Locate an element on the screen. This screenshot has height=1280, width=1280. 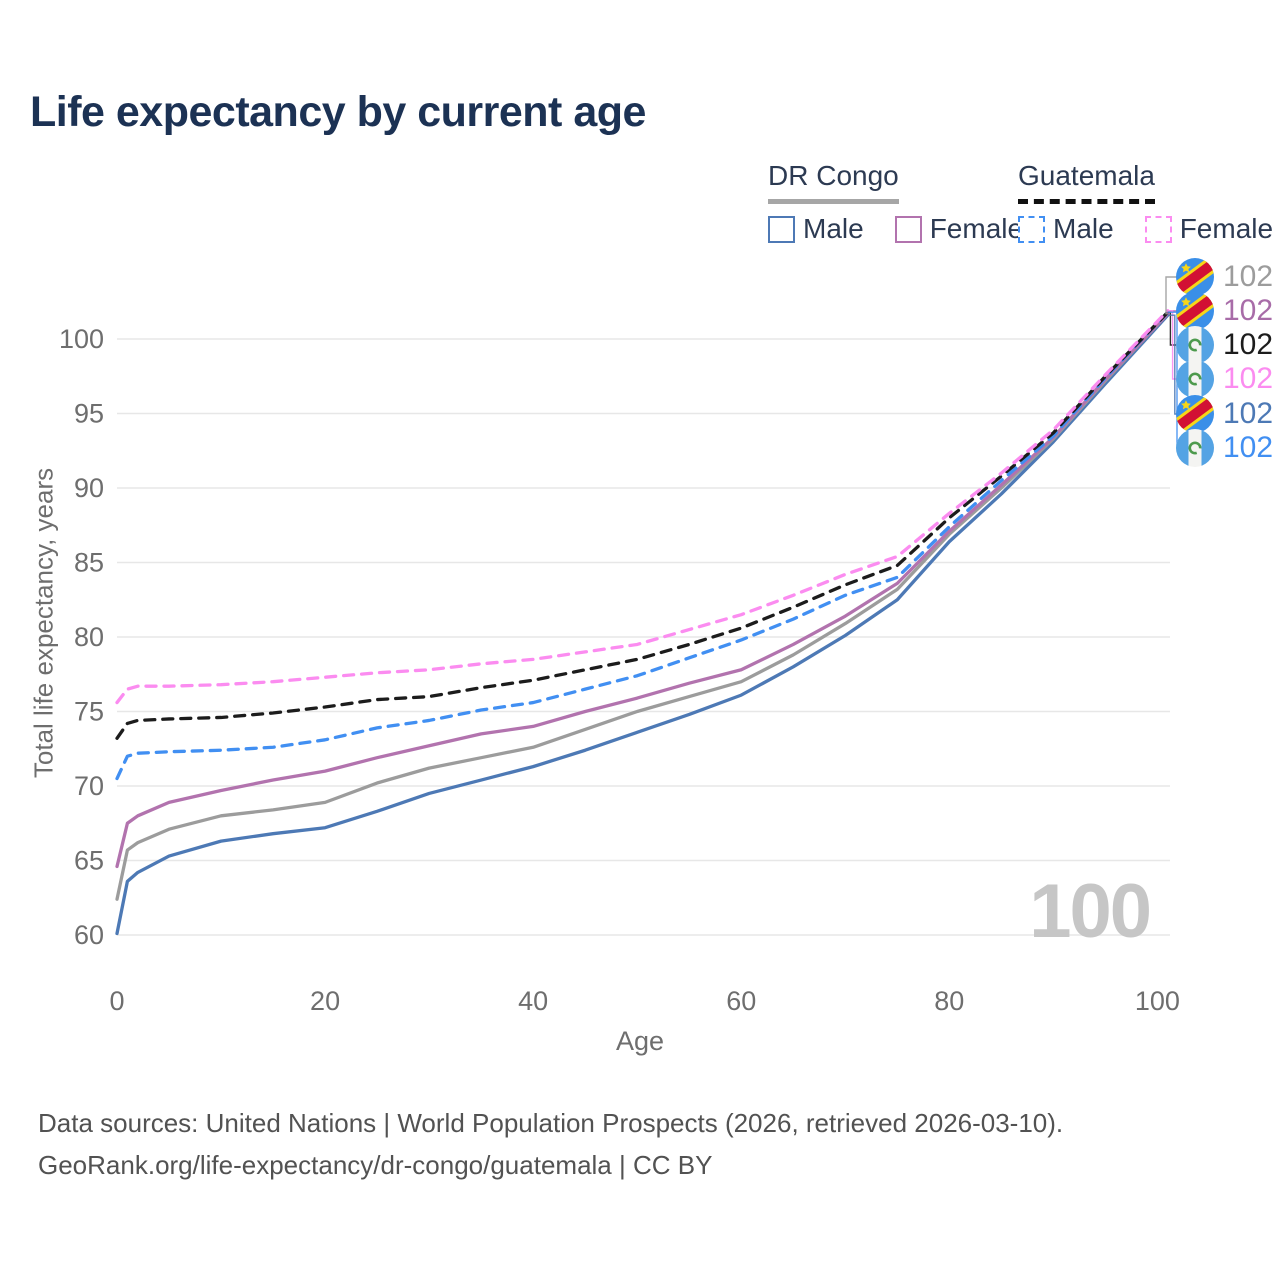
y-tick-label: 90 is located at coordinates (89, 488).